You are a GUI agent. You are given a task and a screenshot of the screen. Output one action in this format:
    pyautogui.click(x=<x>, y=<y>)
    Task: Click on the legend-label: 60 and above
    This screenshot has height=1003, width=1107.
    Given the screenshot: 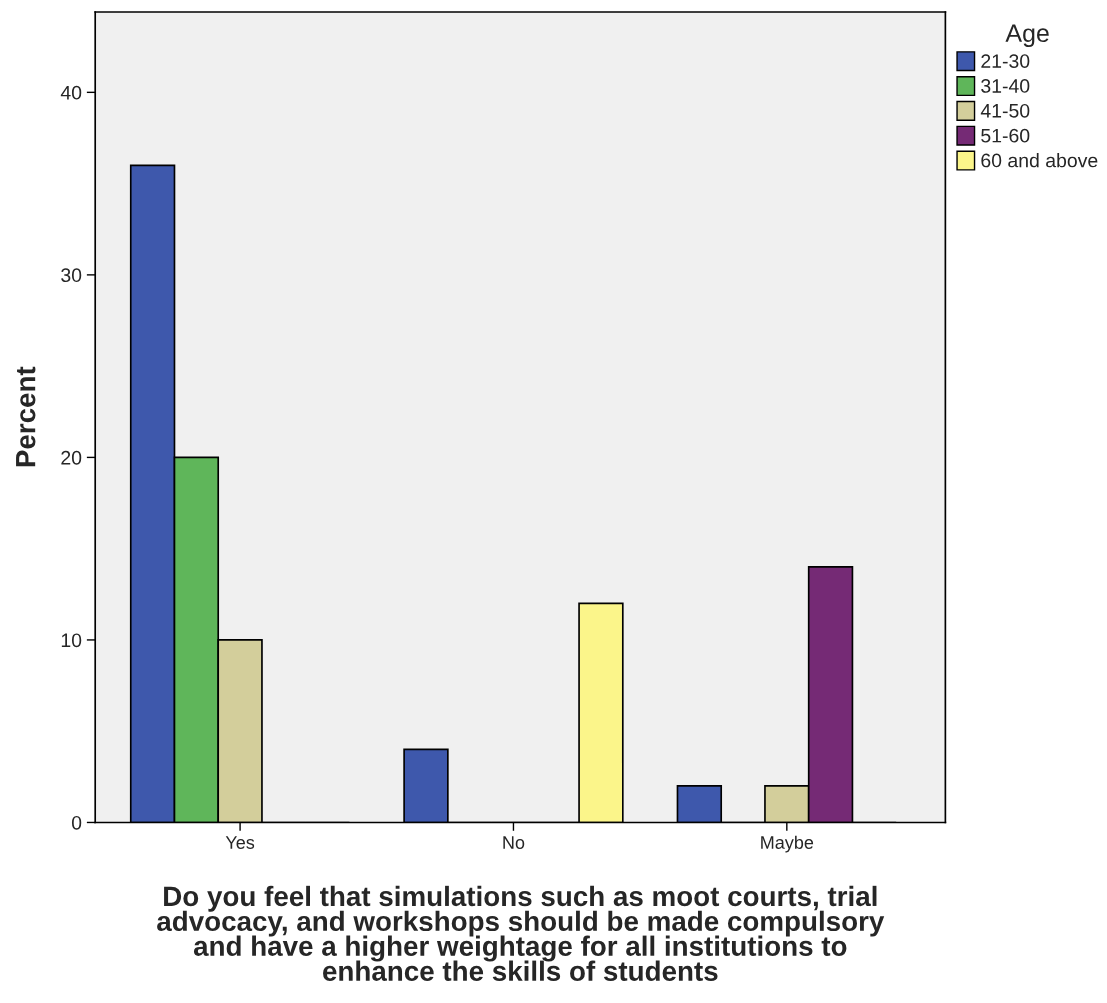 What is the action you would take?
    pyautogui.click(x=1039, y=160)
    